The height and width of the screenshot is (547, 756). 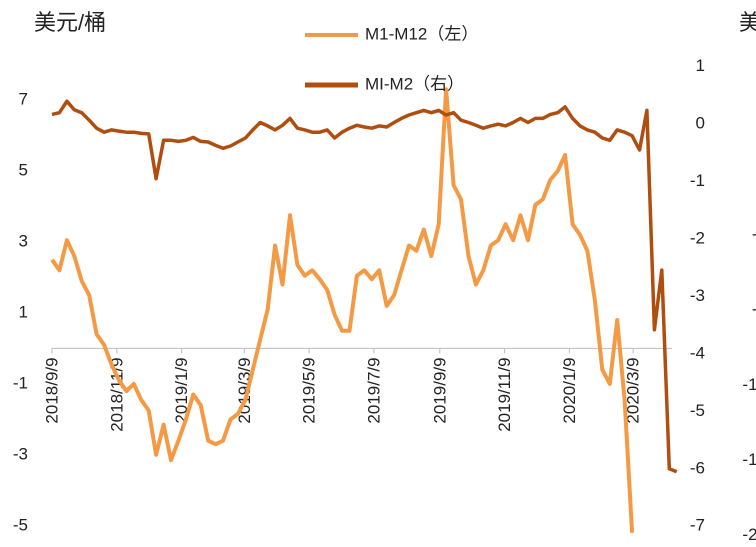 I want to click on y3-axis-title: 美, so click(x=747, y=22).